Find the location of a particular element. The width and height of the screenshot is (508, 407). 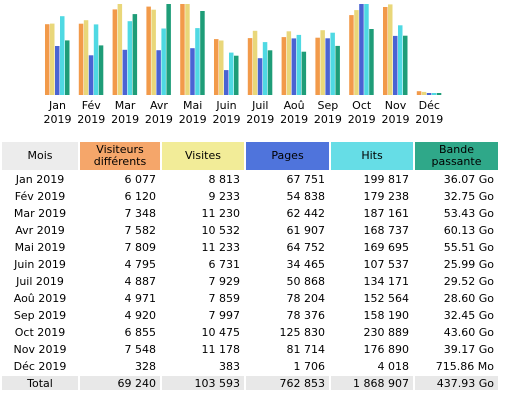

total-label: Total is located at coordinates (40, 383).